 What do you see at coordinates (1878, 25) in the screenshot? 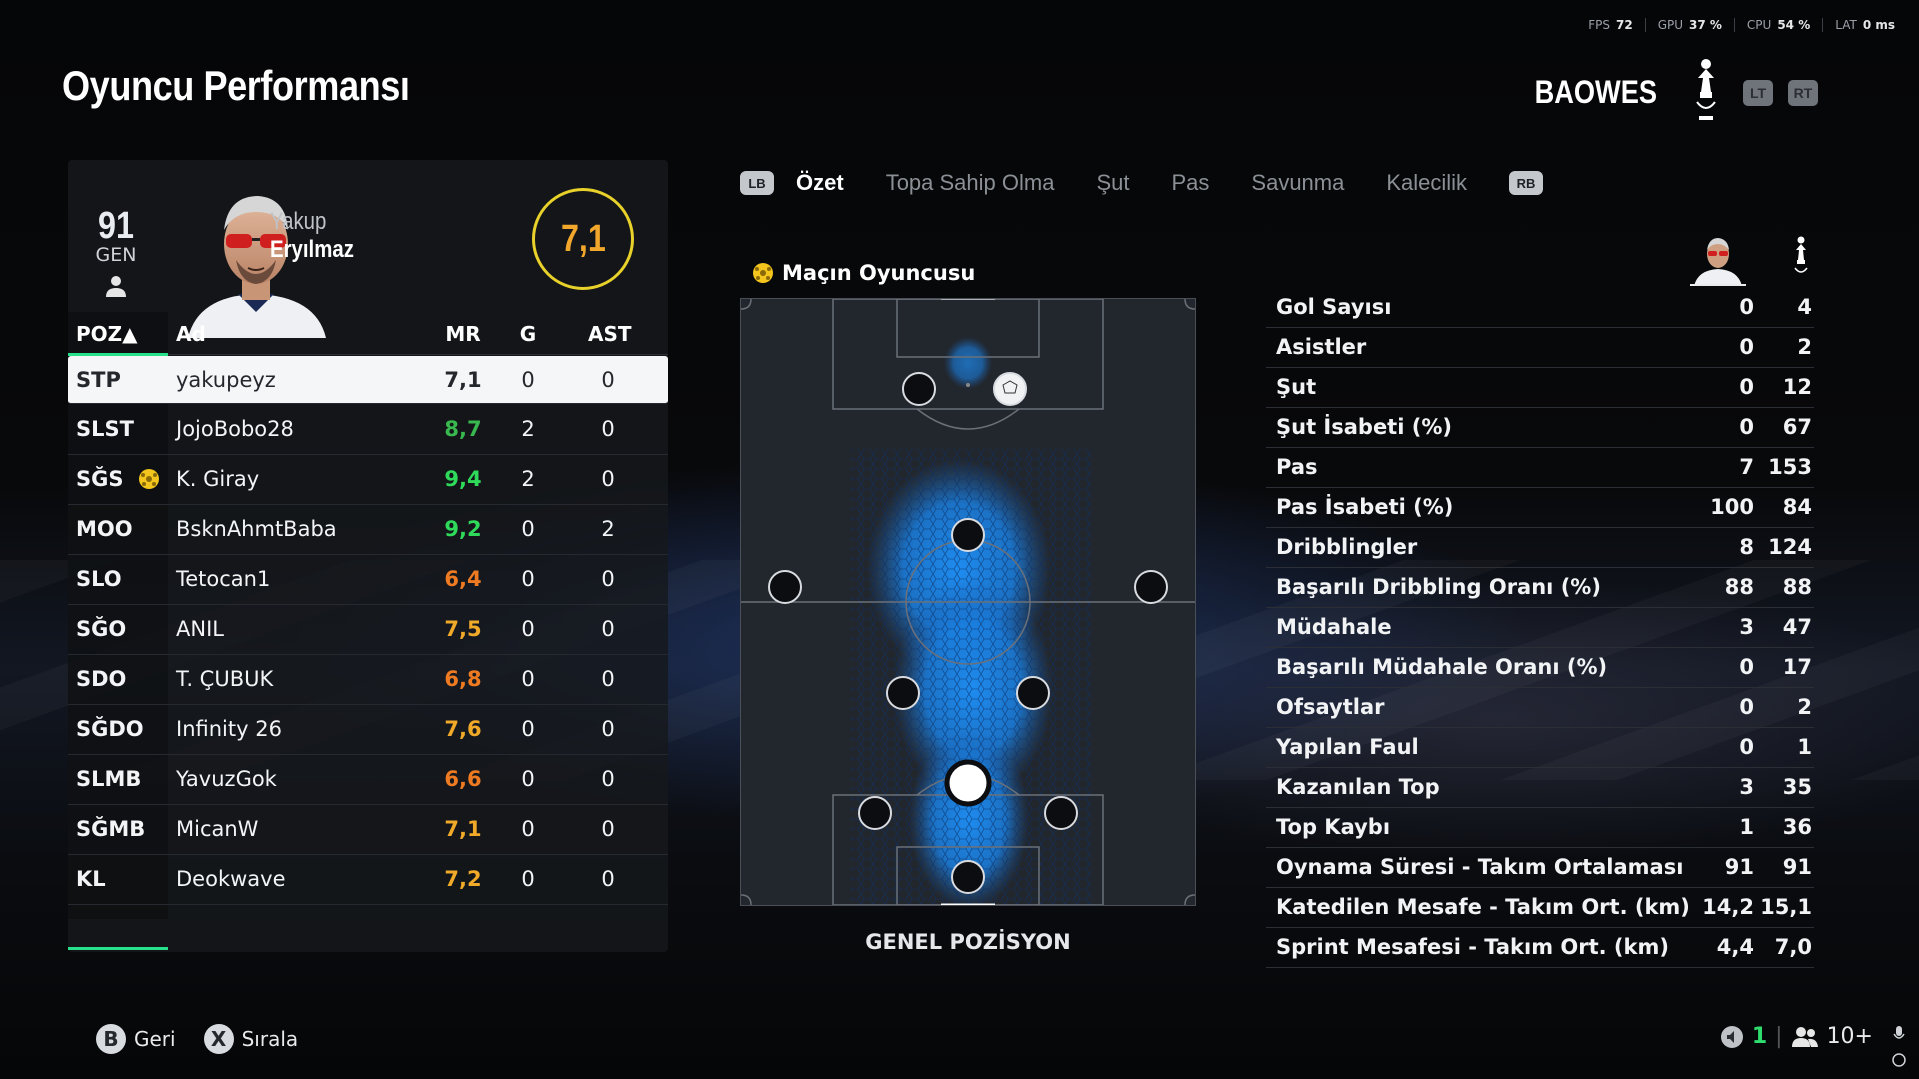
I see `perf-value: 0 ms` at bounding box center [1878, 25].